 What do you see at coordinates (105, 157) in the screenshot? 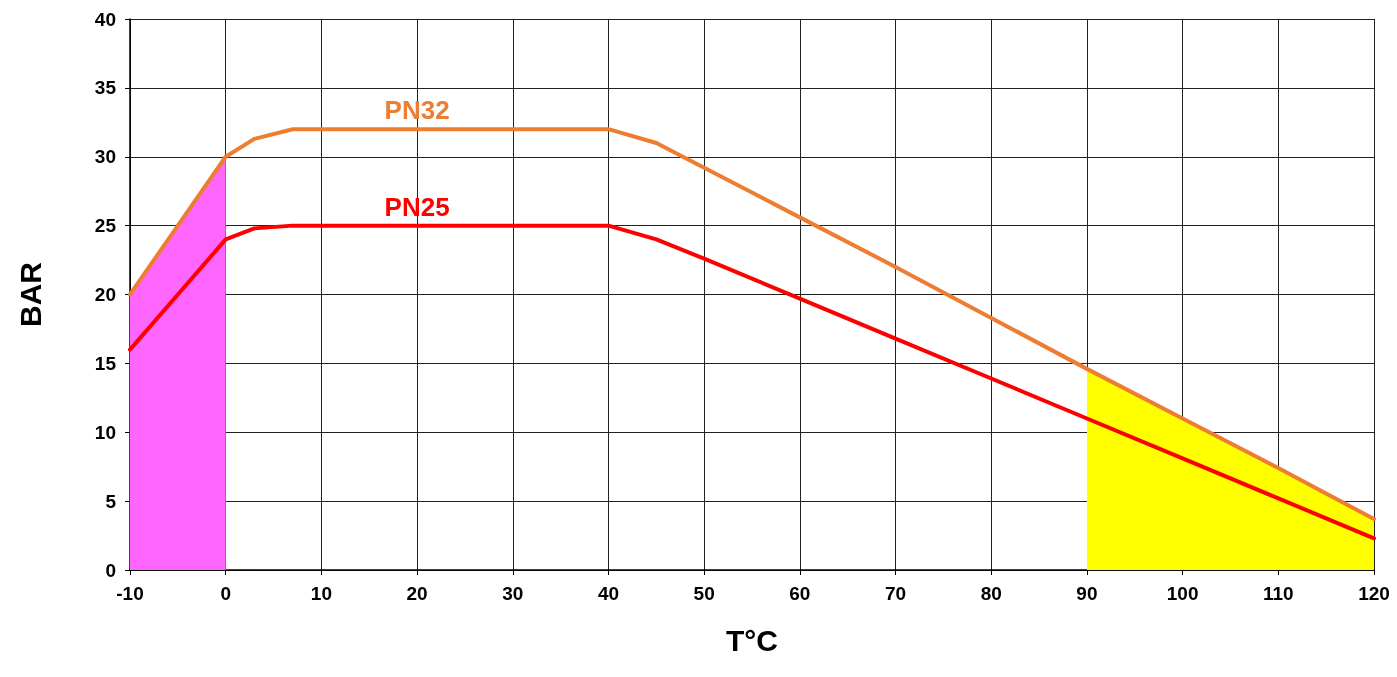
I see `y-tick-label: 30` at bounding box center [105, 157].